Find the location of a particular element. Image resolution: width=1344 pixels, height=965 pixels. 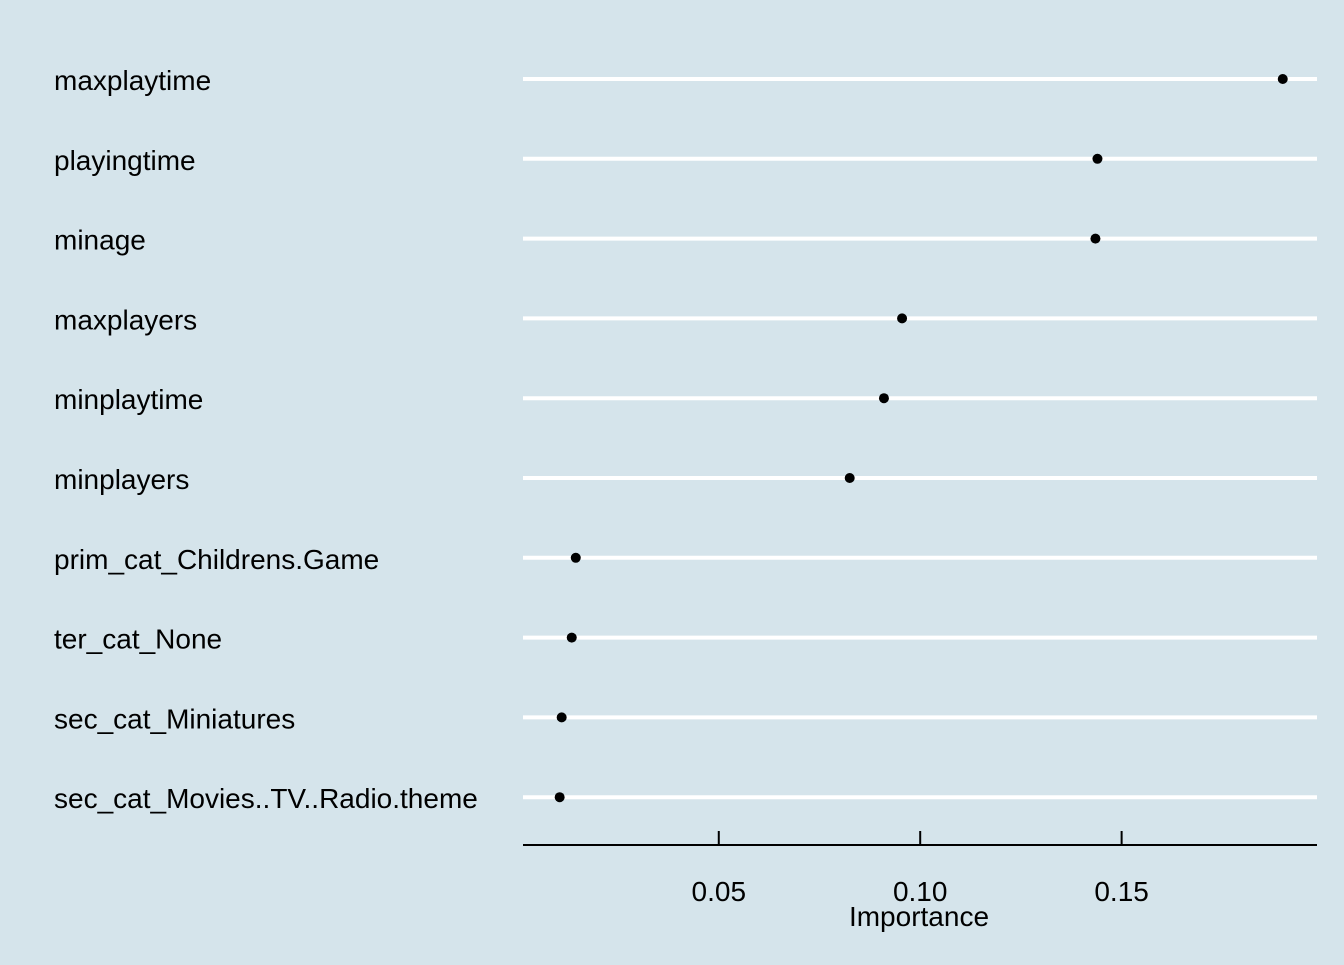

category-label: sec_cat_Movies..TV..Radio.theme is located at coordinates (266, 798).